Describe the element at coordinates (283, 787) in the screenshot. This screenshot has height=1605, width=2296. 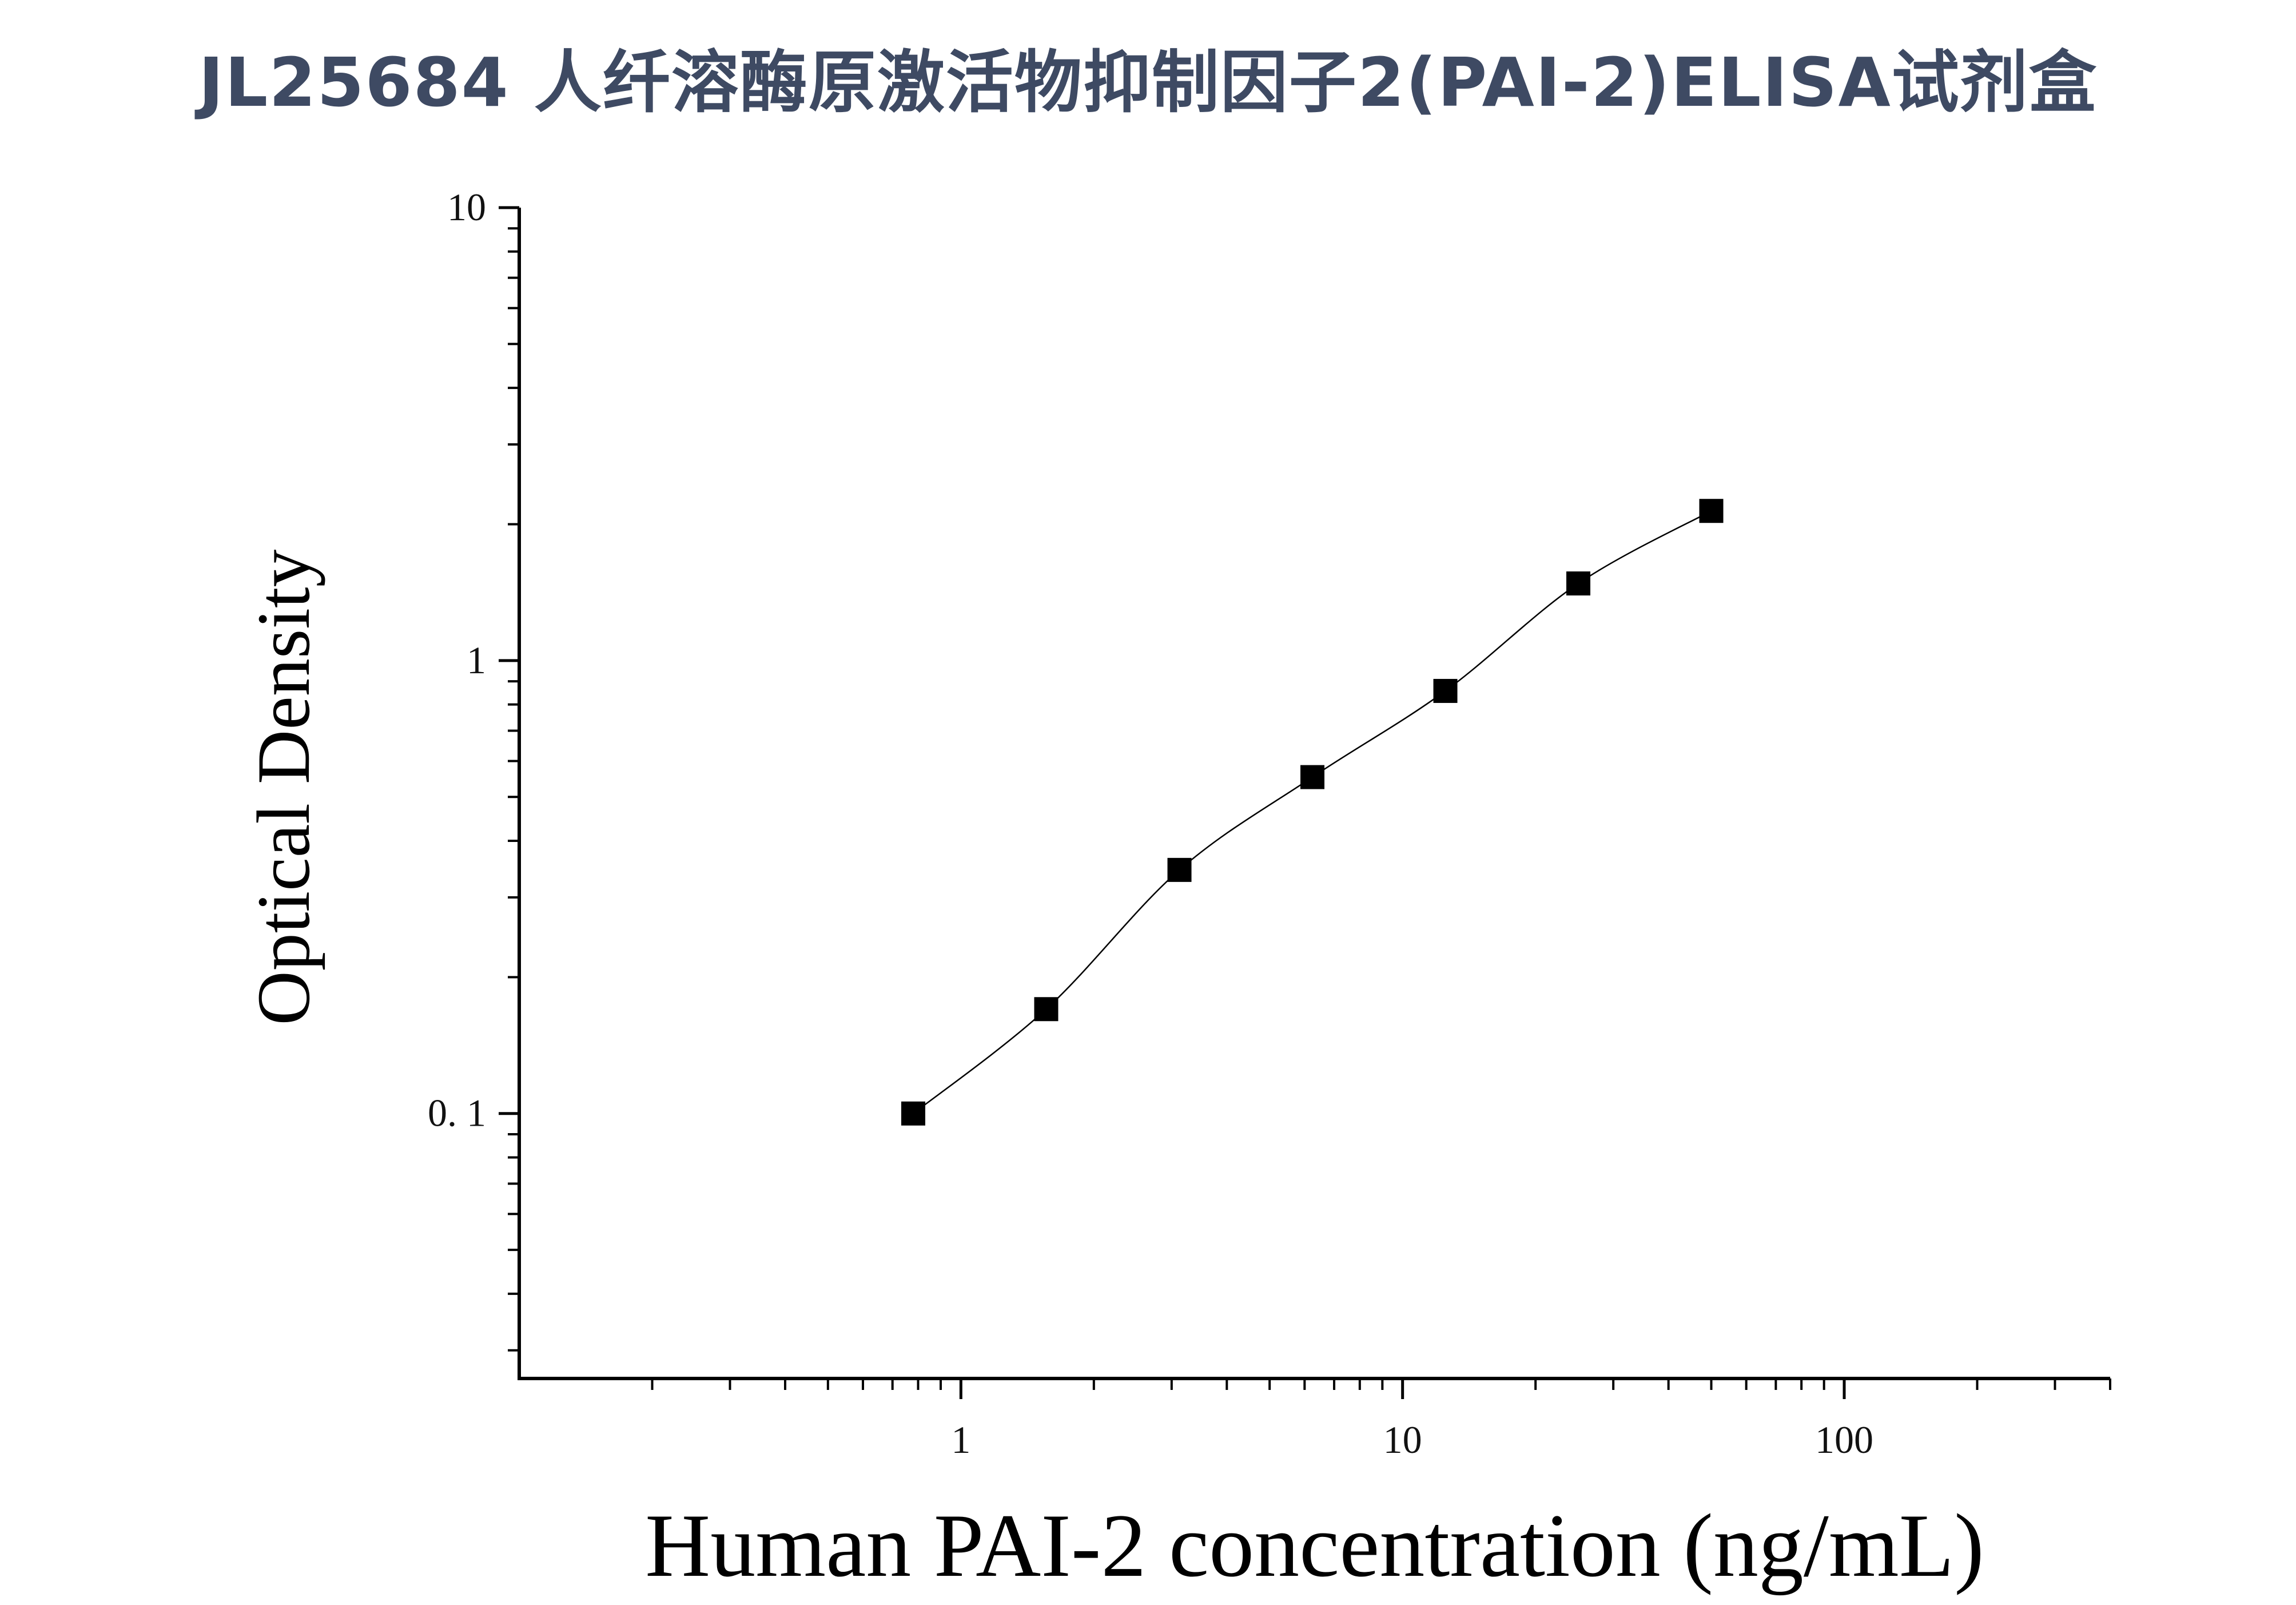
I see `y-axis-title: Optical Density` at that location.